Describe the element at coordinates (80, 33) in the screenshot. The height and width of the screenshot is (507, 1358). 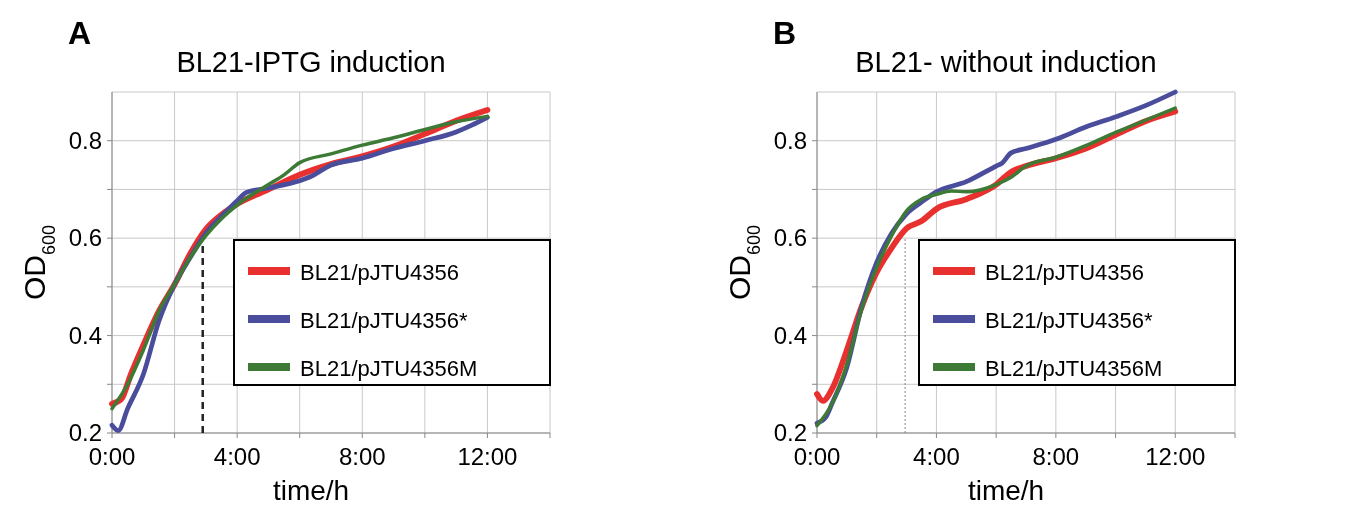
I see `text: A` at that location.